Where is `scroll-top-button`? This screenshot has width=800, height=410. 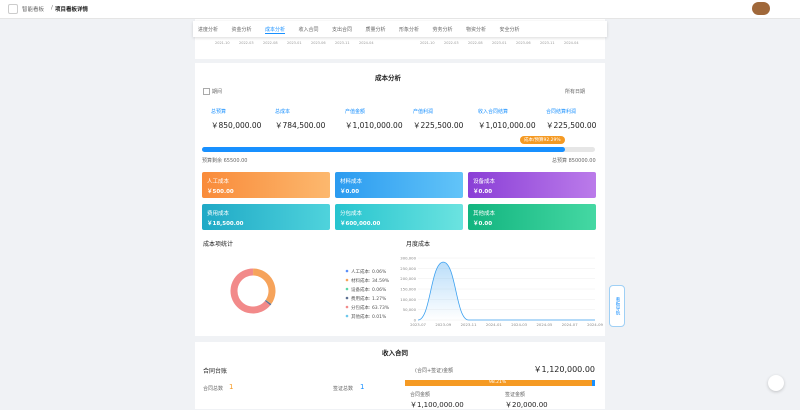 scroll-top-button is located at coordinates (776, 383).